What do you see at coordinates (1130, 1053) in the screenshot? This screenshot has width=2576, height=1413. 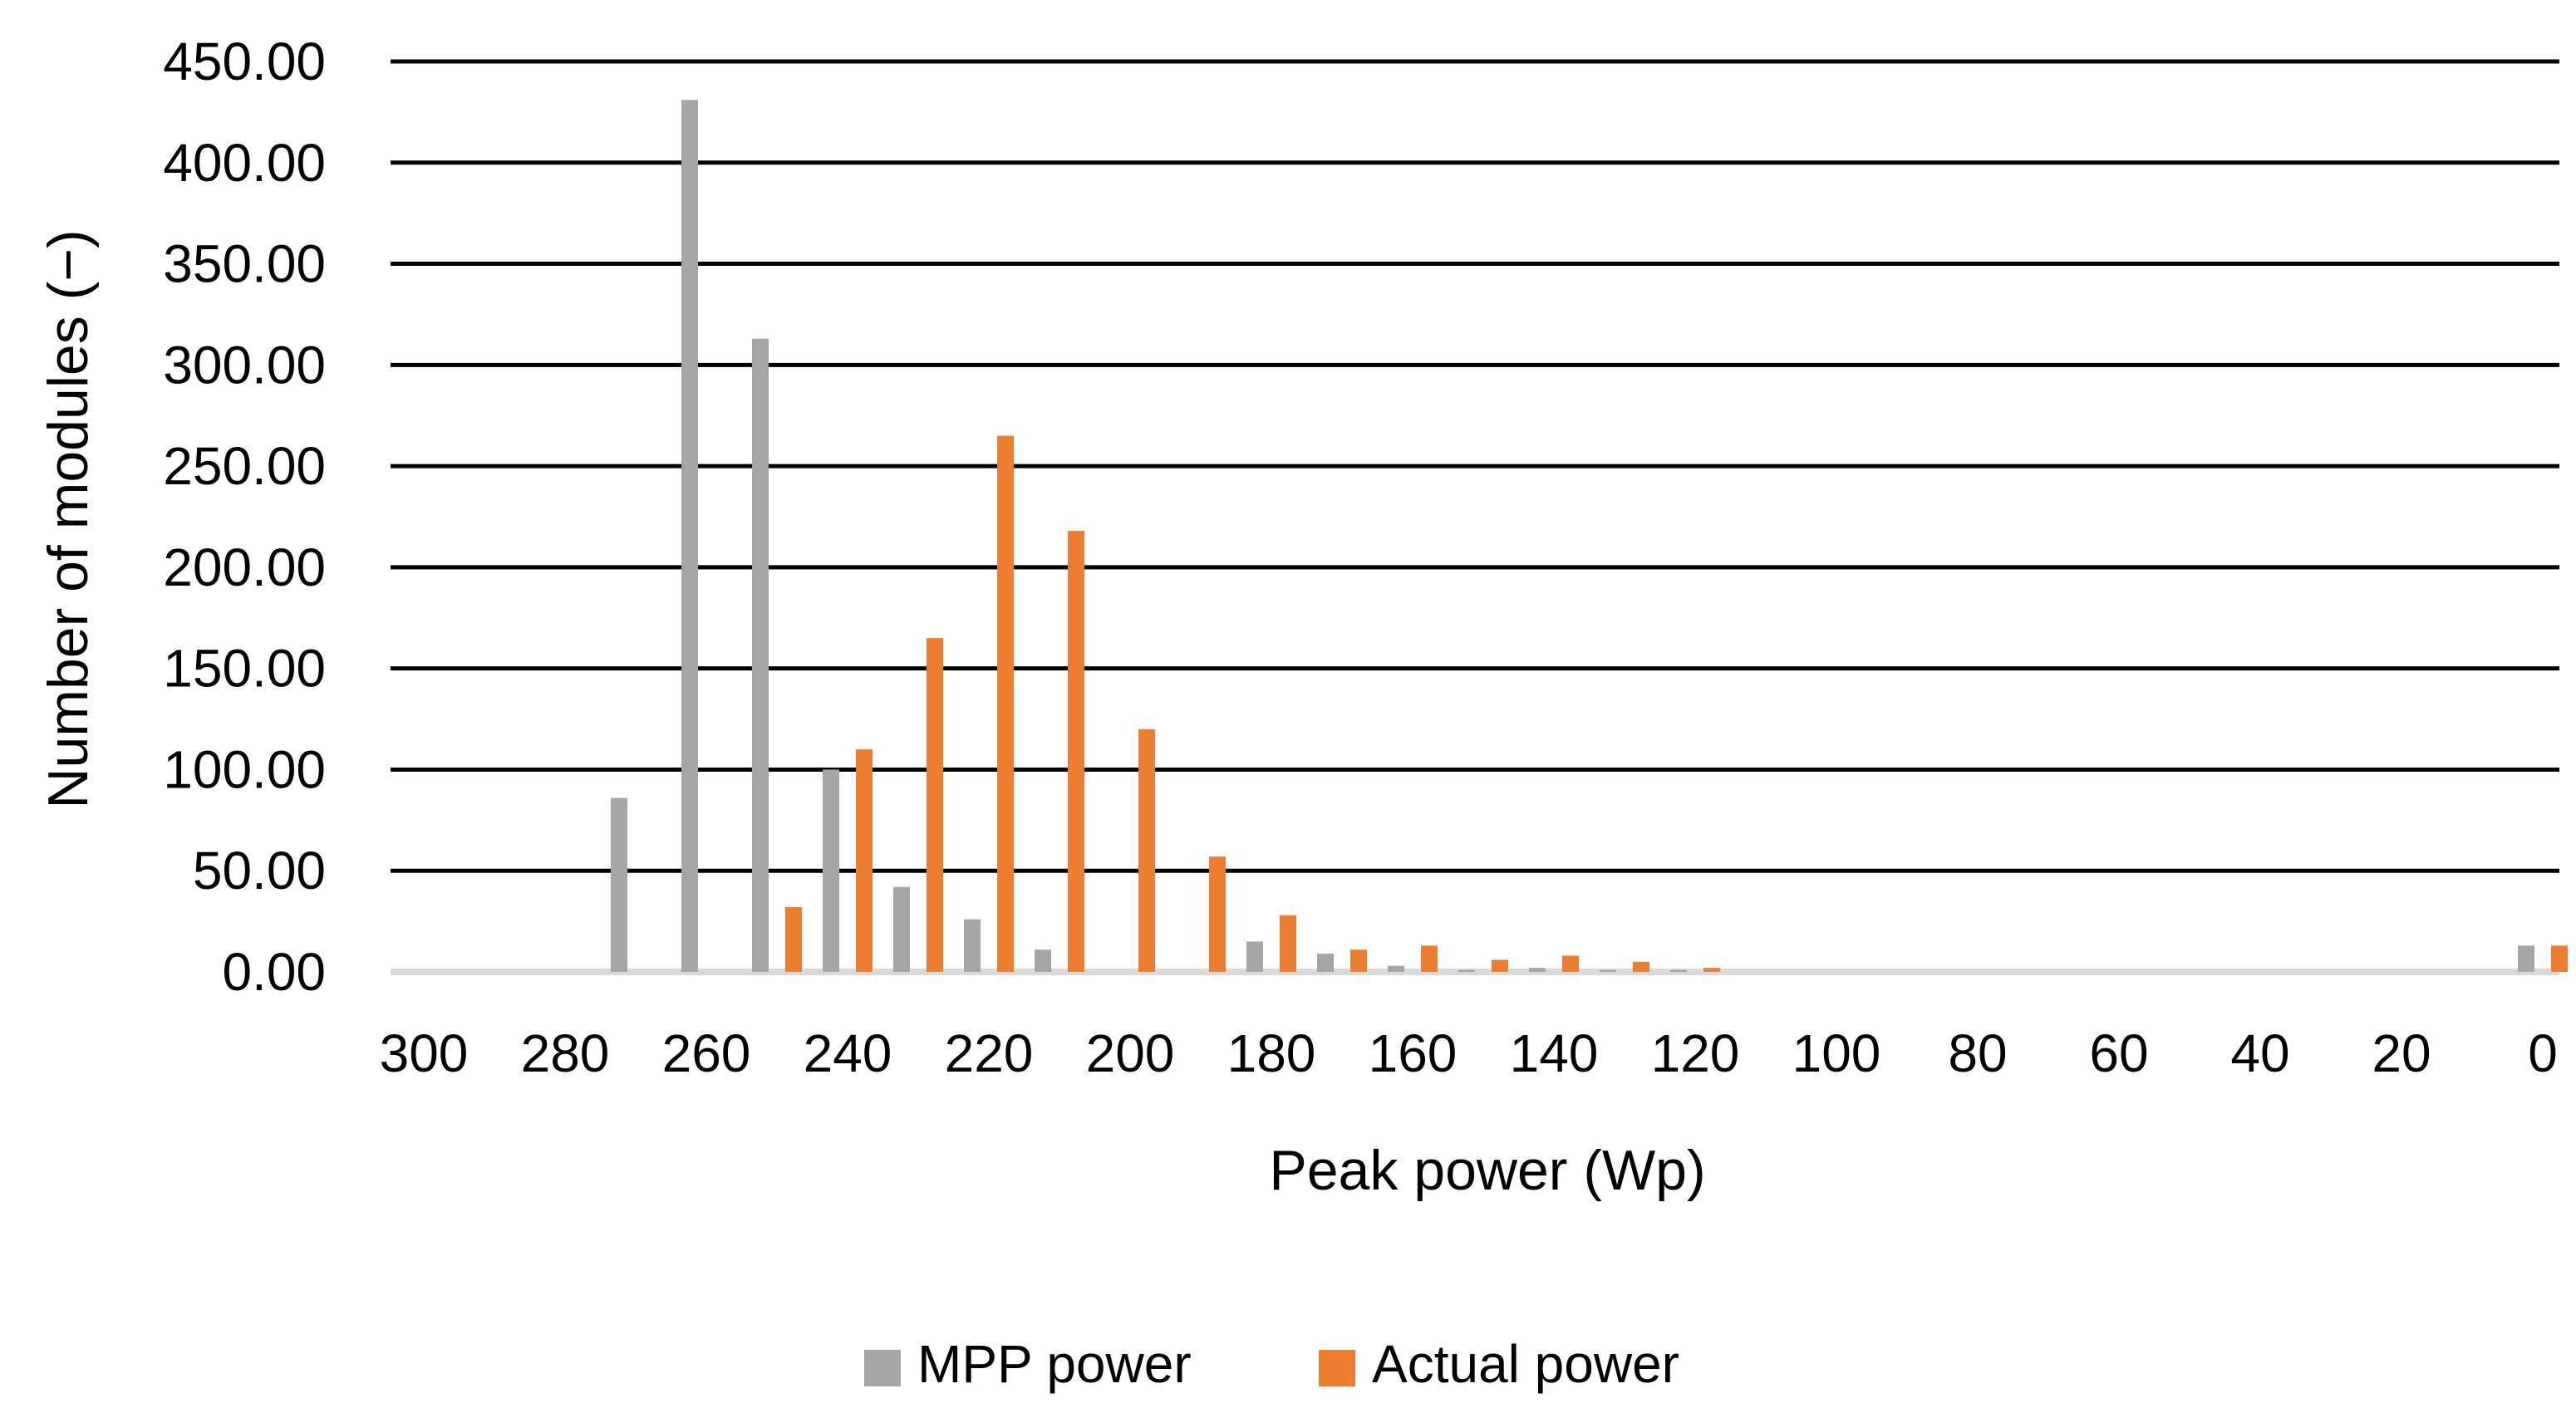 I see `x-tick-label: 200` at bounding box center [1130, 1053].